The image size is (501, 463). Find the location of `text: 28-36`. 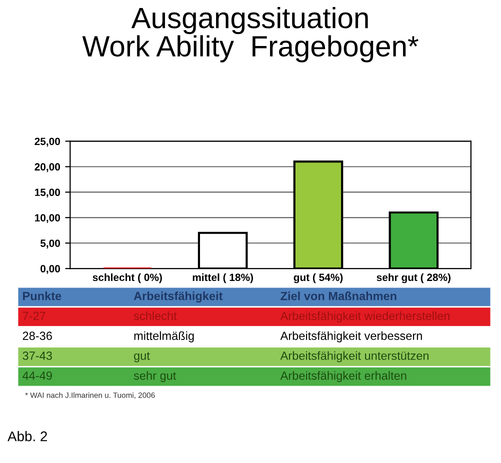

text: 28-36 is located at coordinates (37, 336).